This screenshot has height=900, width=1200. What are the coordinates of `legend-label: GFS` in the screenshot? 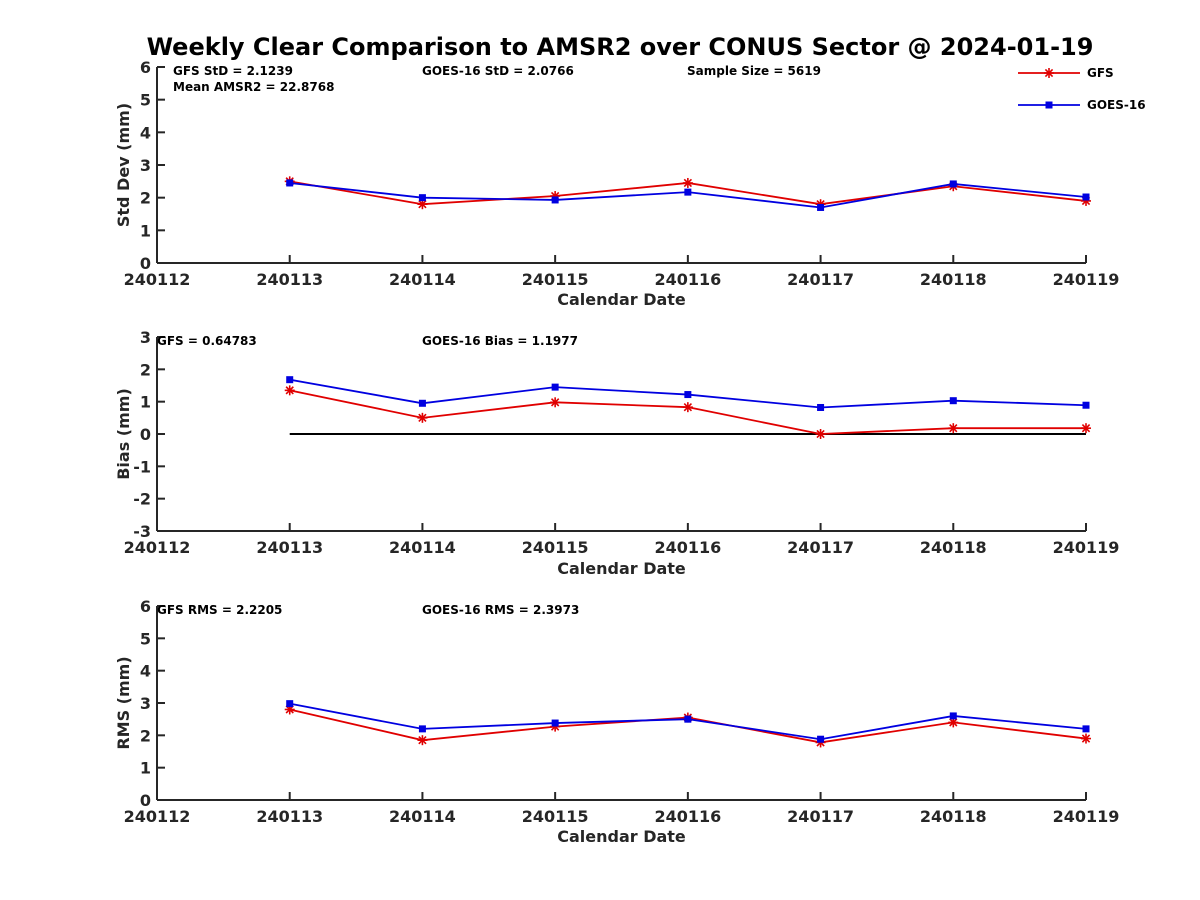 It's located at (1100, 73).